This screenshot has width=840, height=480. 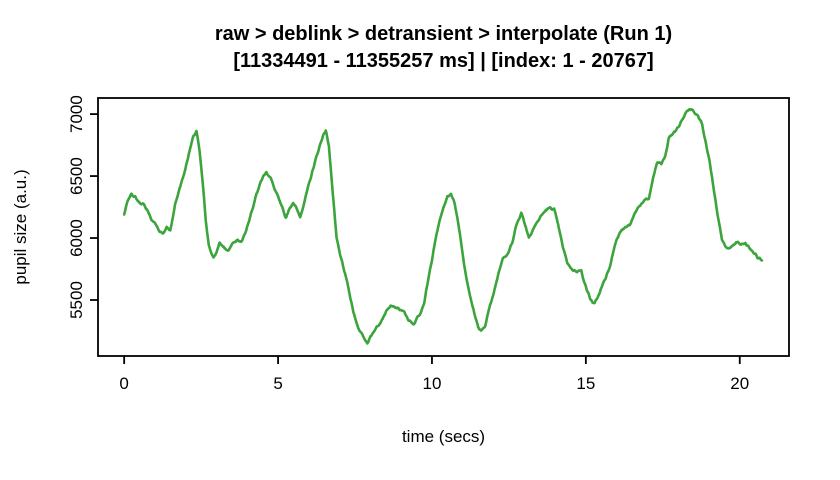 I want to click on x-axis-label: time (secs), so click(x=443, y=436).